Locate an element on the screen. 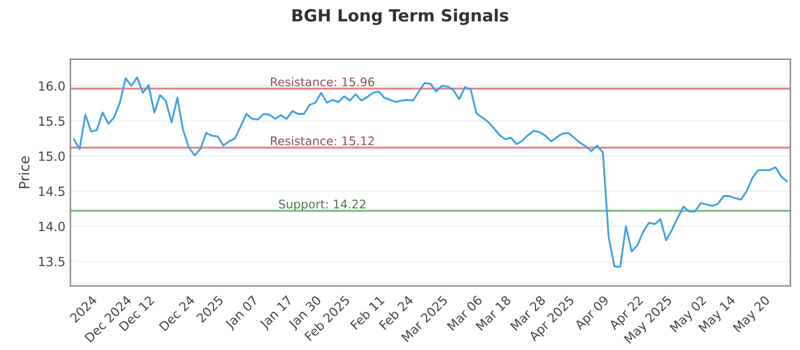 The image size is (800, 350). y-tick-label: 14.0 is located at coordinates (52, 227).